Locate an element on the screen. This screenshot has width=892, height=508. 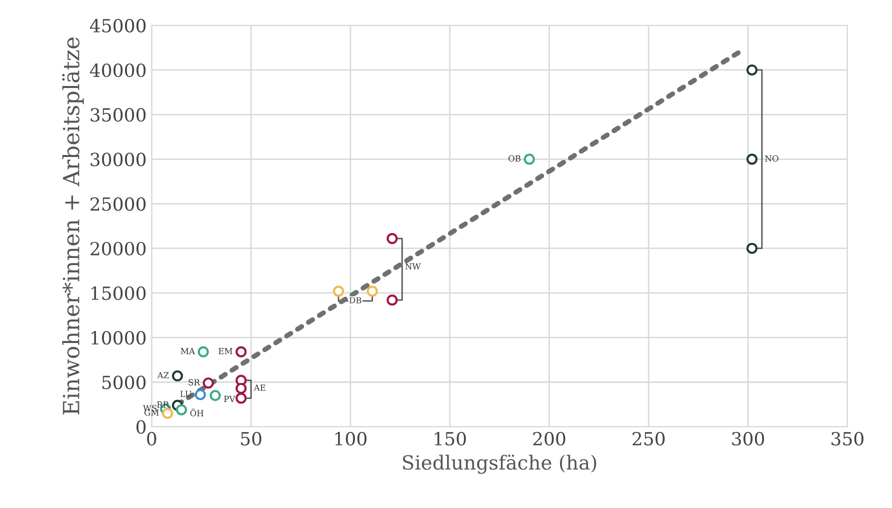
y-tick-label: 10000 is located at coordinates (119, 337).